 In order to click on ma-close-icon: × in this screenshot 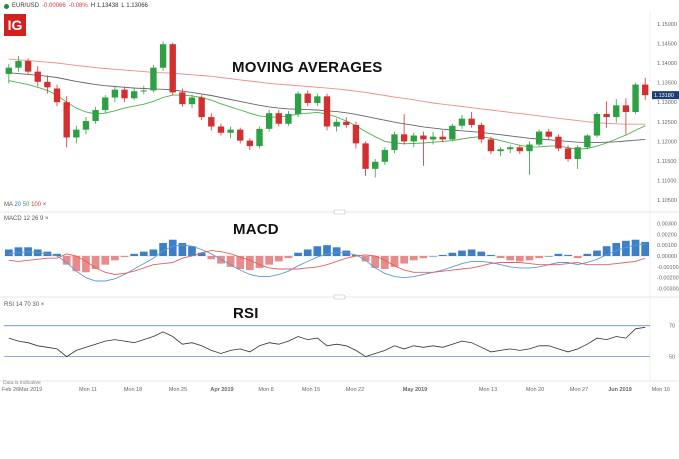, I will do `click(44, 205)`.